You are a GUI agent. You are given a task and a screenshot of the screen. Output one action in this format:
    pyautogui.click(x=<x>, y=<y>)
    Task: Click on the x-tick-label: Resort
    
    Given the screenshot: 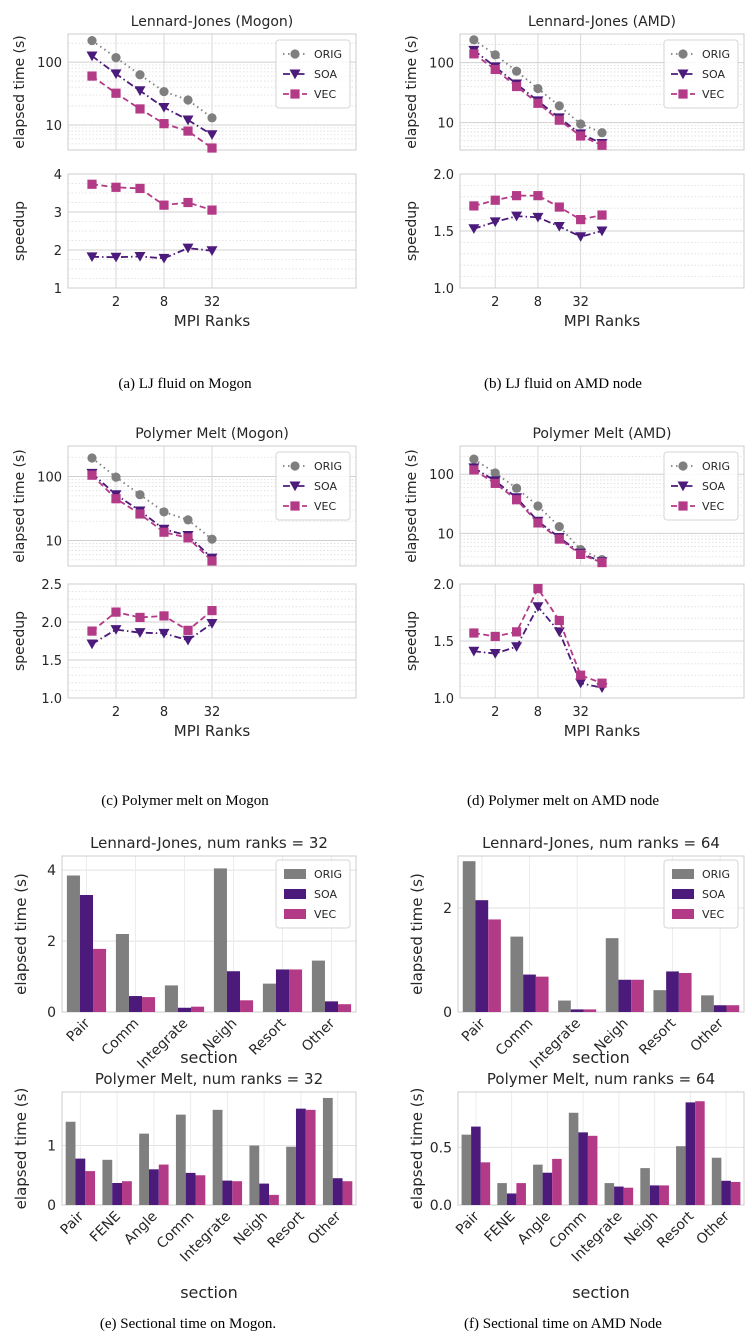 What is the action you would take?
    pyautogui.click(x=675, y=1229)
    